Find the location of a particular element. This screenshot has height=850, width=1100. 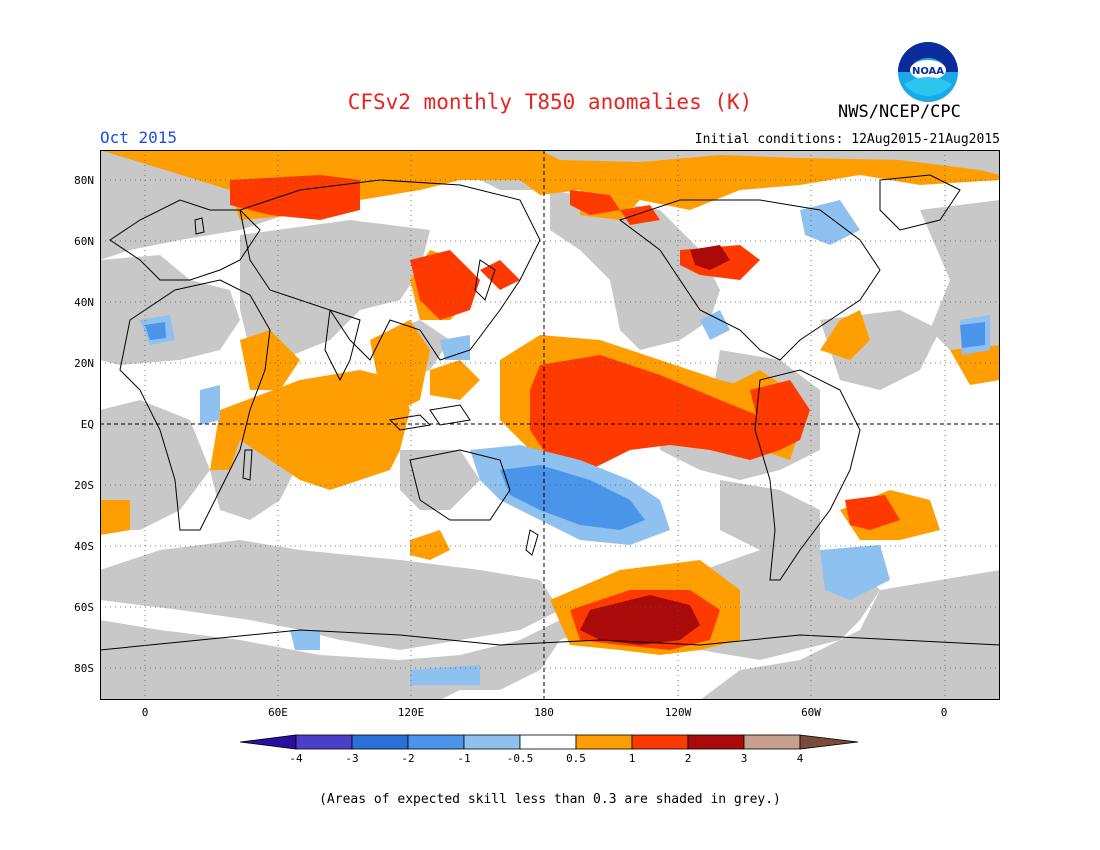

lat-label: EQ is located at coordinates (87, 424).